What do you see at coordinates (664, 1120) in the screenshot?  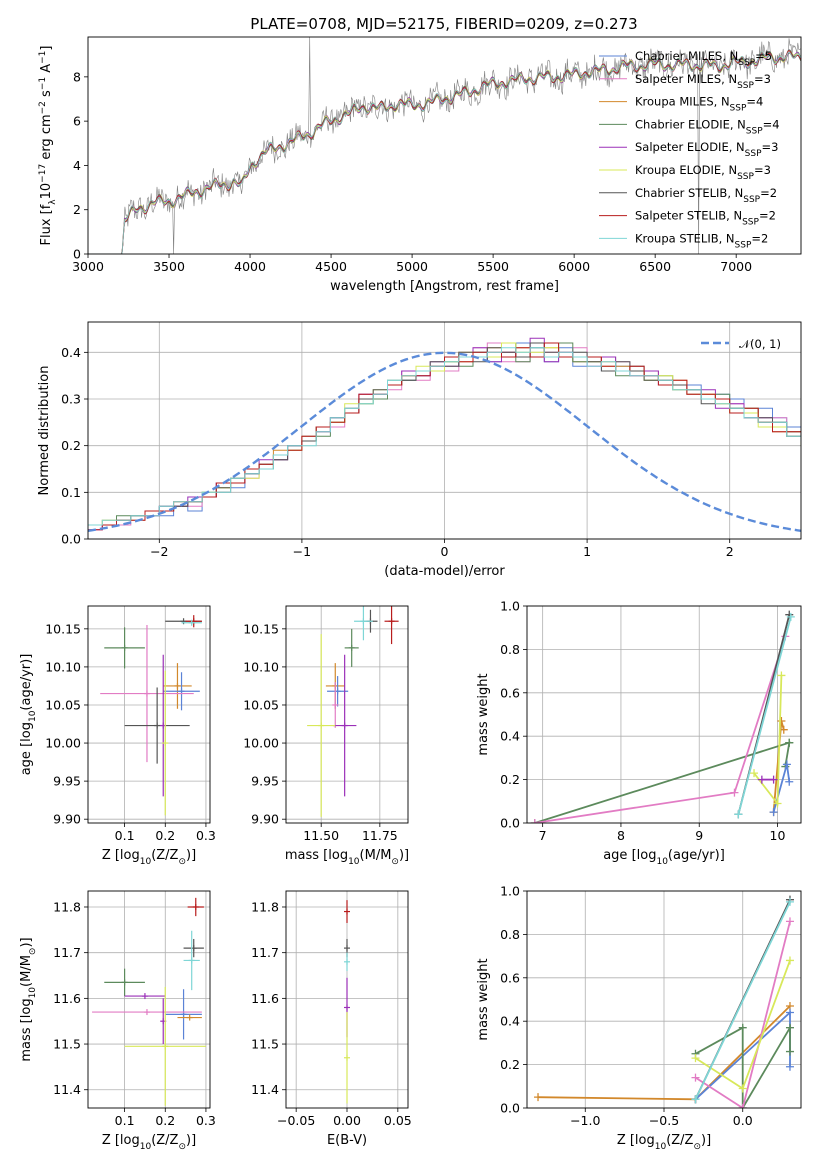 I see `x-tick-label: −0.5` at bounding box center [664, 1120].